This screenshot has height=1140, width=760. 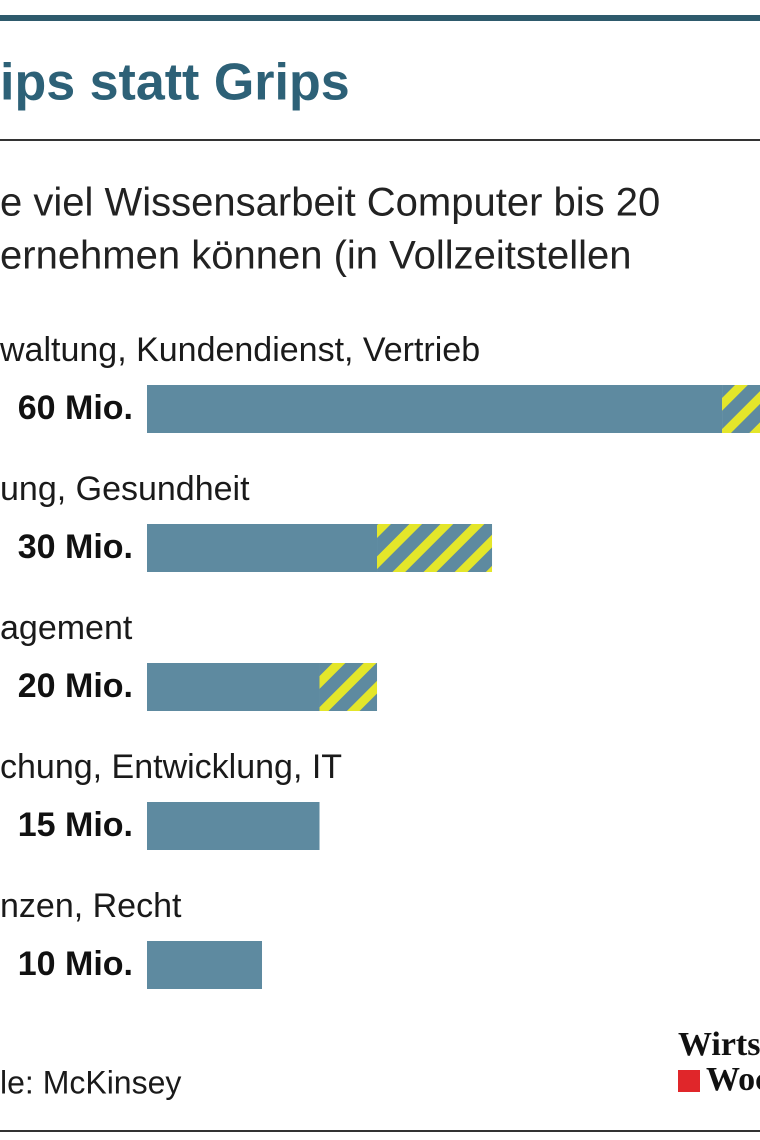 What do you see at coordinates (316, 256) in the screenshot?
I see `subtitle: ernehmen können (in Vollzeitstellen` at bounding box center [316, 256].